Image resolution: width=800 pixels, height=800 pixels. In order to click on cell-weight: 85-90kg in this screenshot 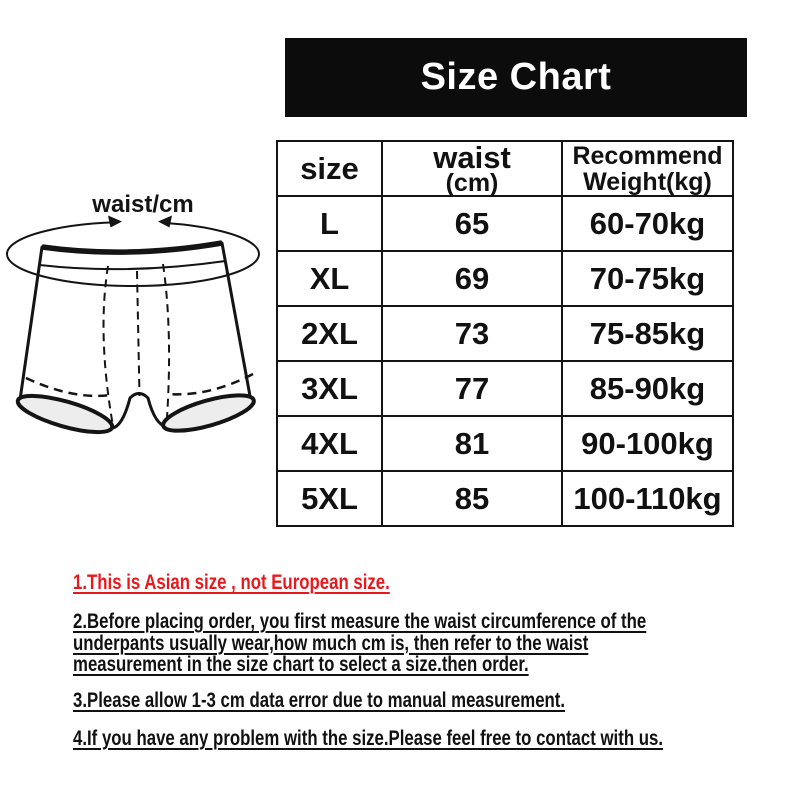, I will do `click(647, 388)`.